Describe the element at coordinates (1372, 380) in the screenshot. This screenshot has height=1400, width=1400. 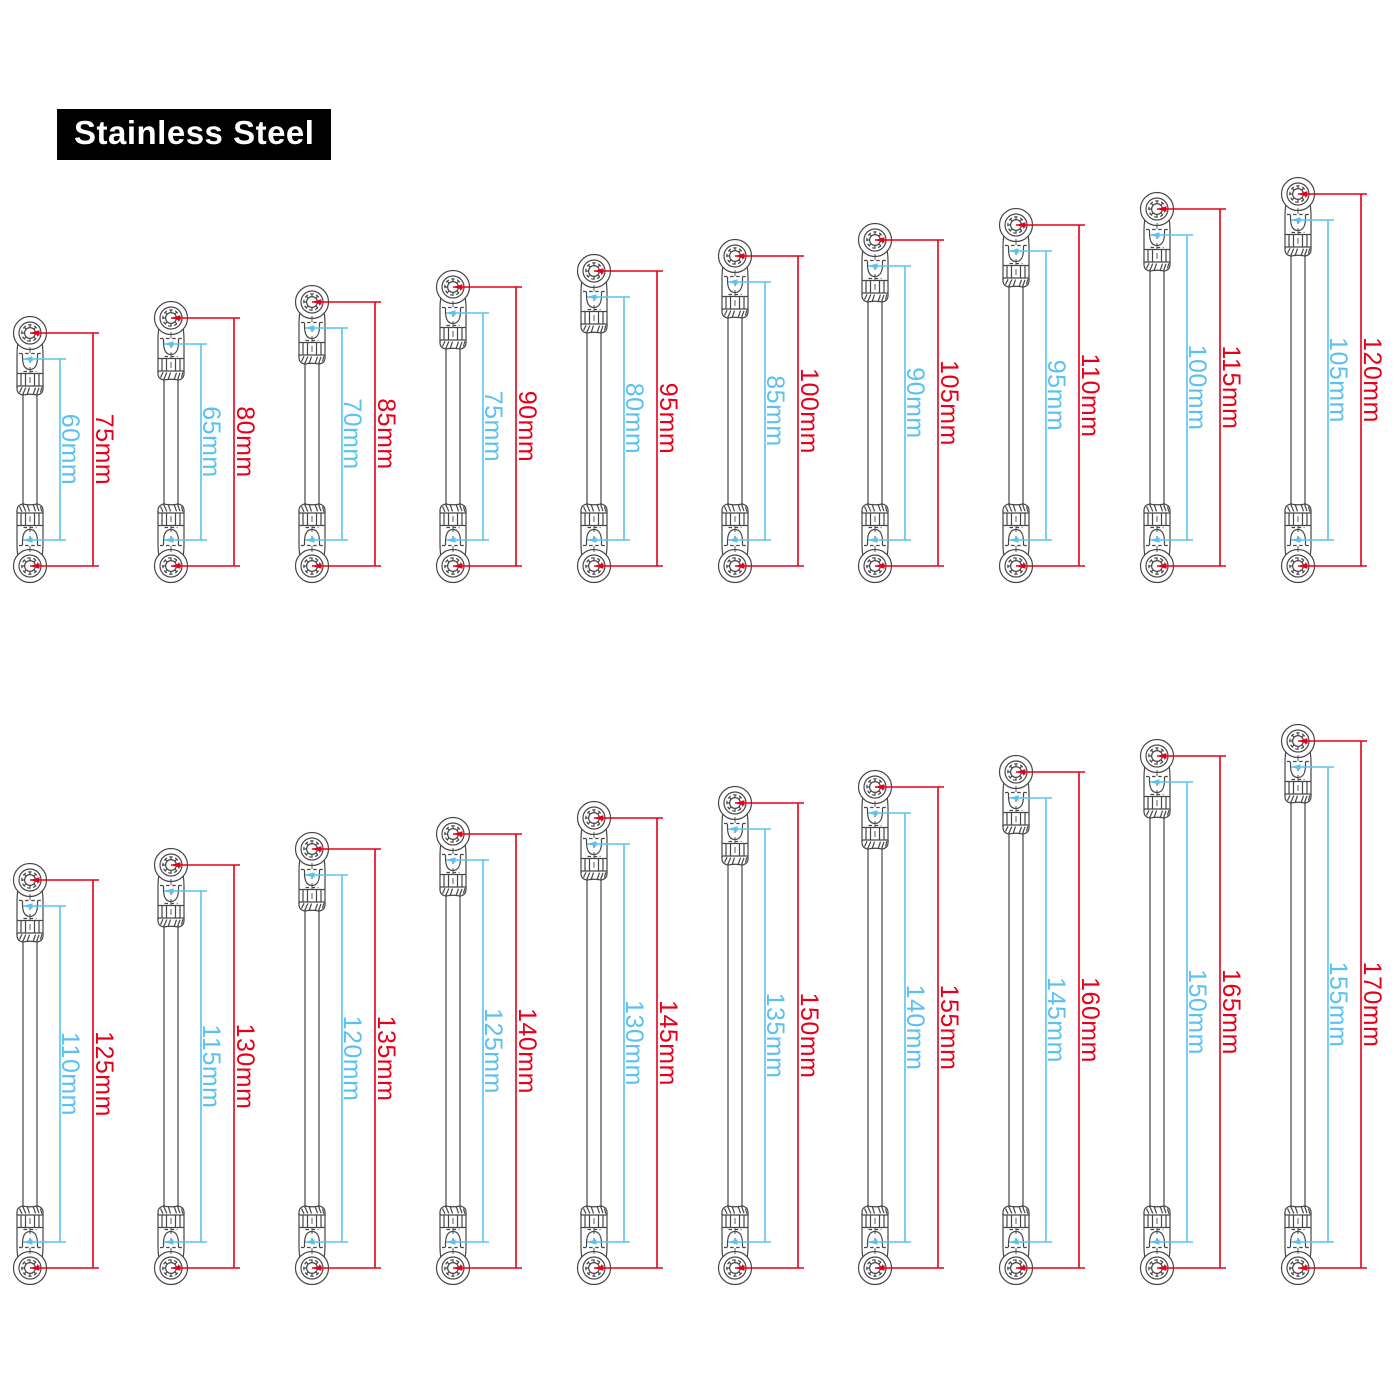
I see `outer-length-label: 120mm` at that location.